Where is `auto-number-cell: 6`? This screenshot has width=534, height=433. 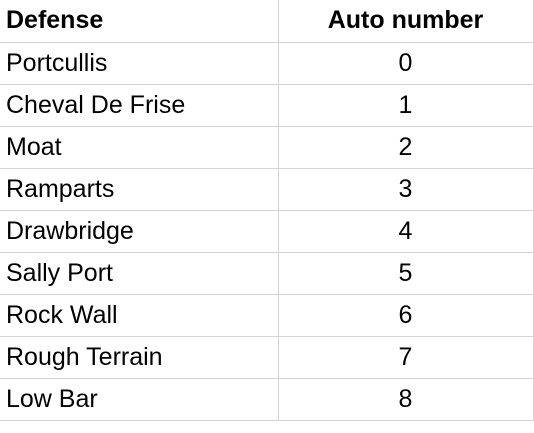 auto-number-cell: 6 is located at coordinates (405, 315).